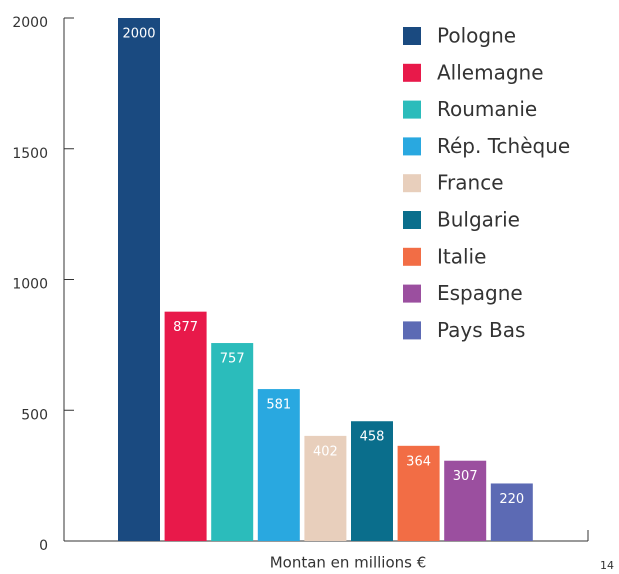 Image resolution: width=619 pixels, height=574 pixels. I want to click on value-label: 307, so click(465, 476).